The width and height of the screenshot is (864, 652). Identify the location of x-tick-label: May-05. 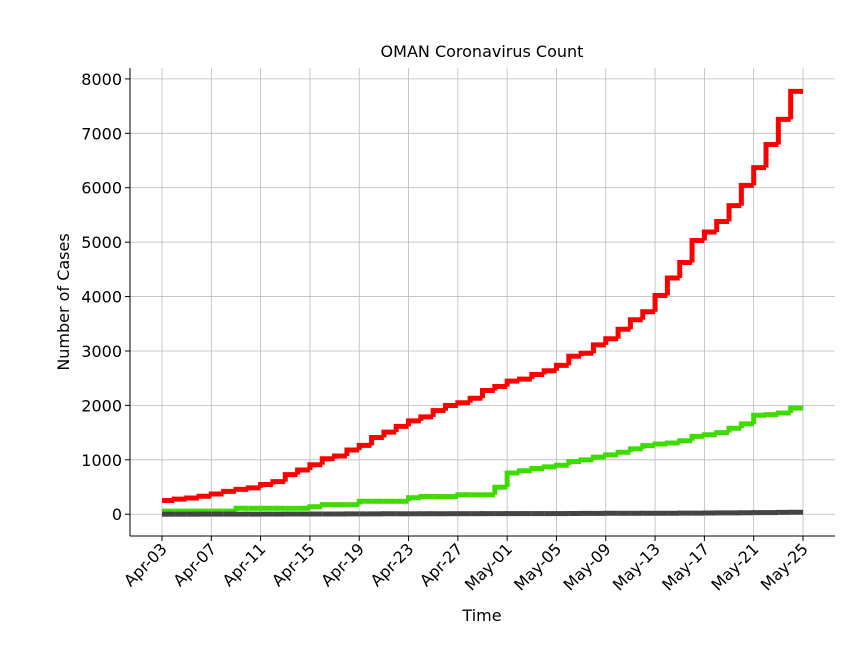
(537, 566).